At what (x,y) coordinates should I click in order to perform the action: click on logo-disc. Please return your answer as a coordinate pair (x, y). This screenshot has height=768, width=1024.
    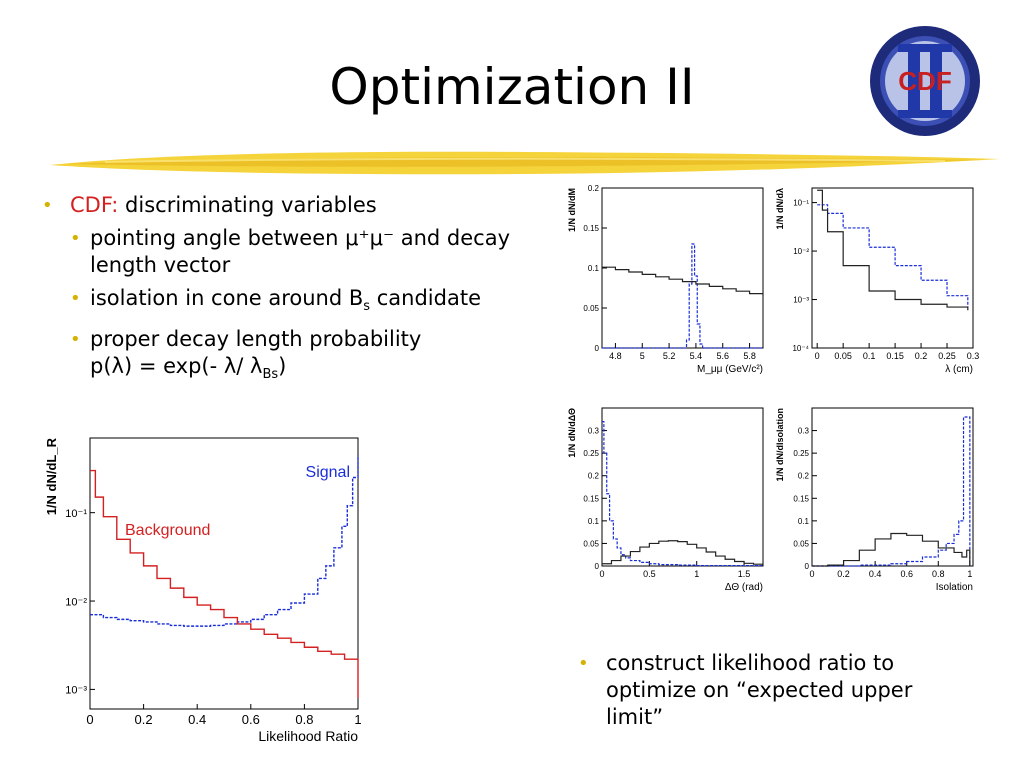
    Looking at the image, I should click on (925, 81).